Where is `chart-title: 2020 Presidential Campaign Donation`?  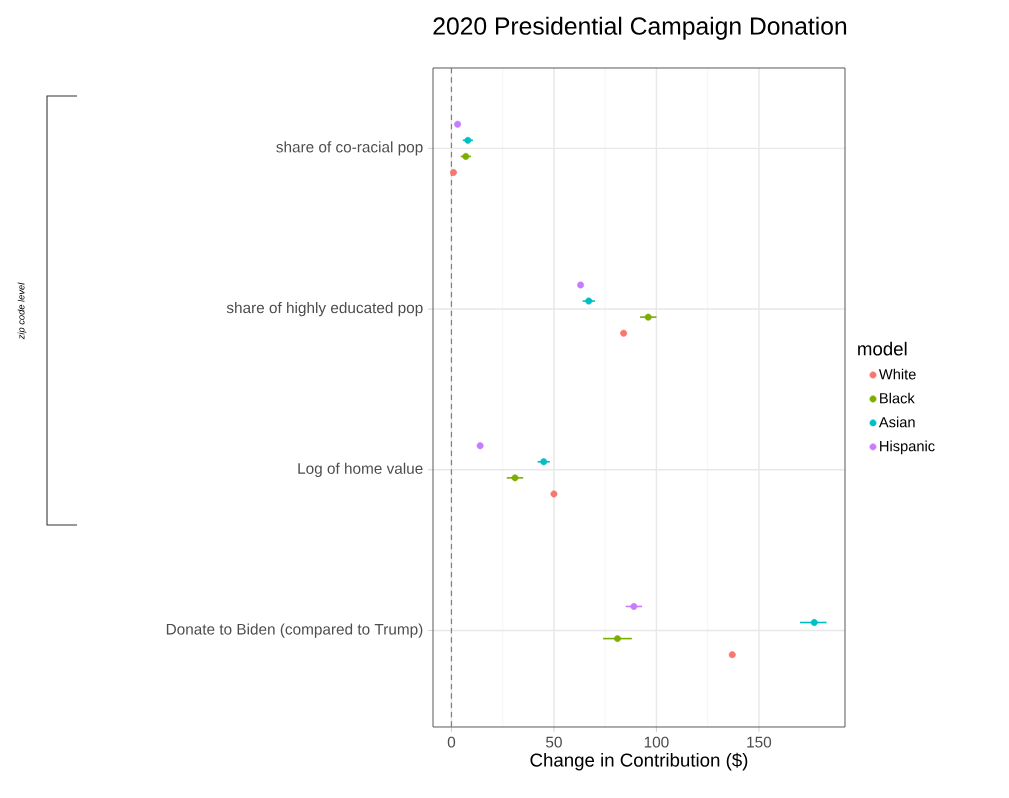 chart-title: 2020 Presidential Campaign Donation is located at coordinates (640, 28).